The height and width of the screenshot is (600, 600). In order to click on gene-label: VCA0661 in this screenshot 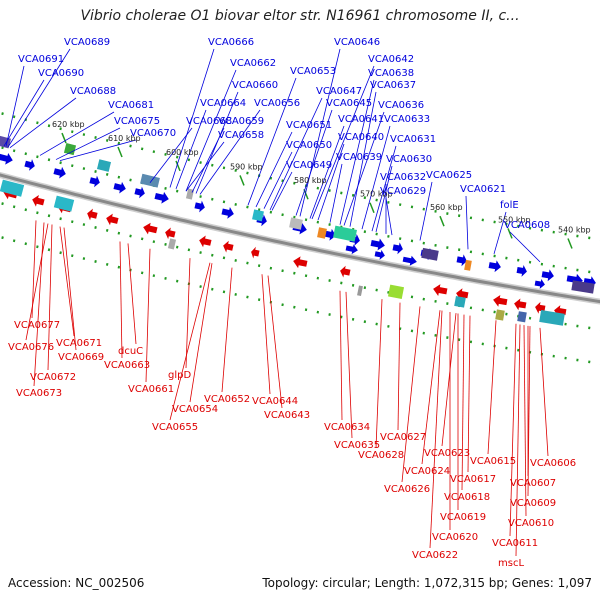, I will do `click(151, 389)`.